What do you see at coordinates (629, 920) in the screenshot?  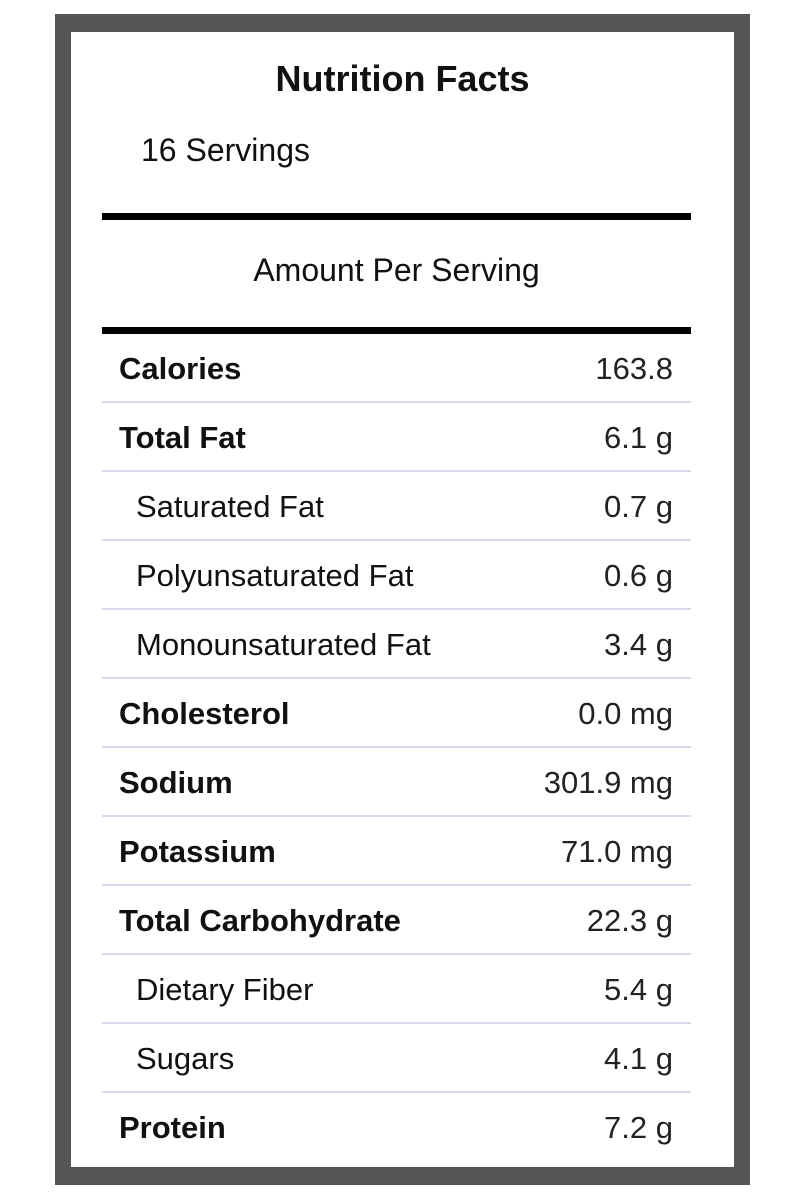 I see `nutrient-value: 22.3 g` at bounding box center [629, 920].